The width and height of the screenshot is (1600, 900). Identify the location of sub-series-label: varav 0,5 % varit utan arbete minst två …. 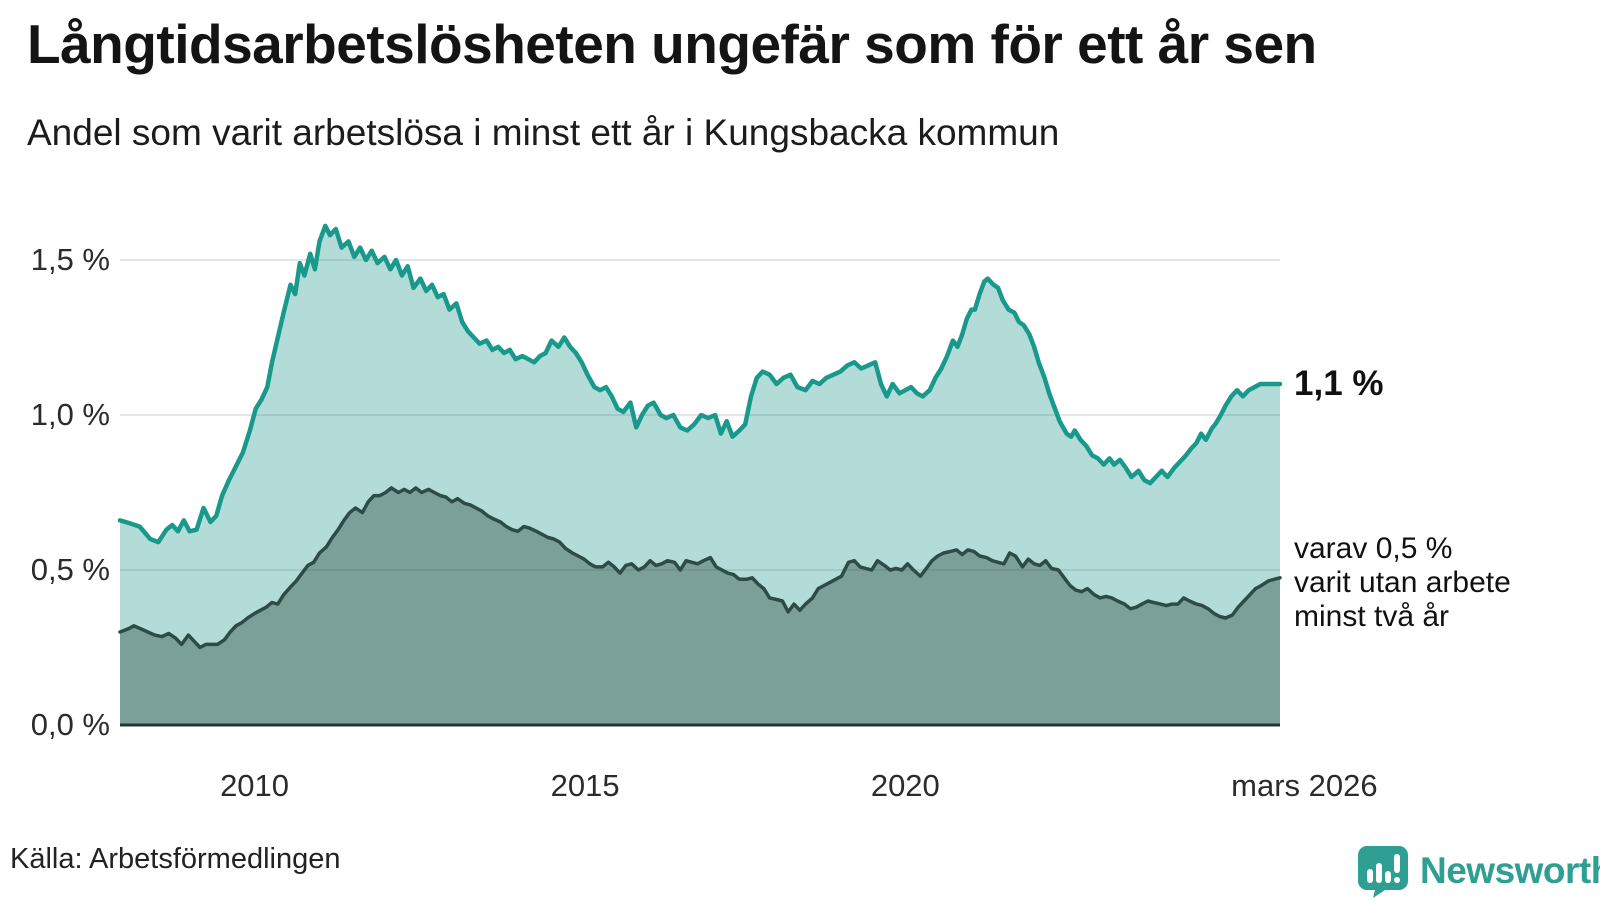
(1402, 583).